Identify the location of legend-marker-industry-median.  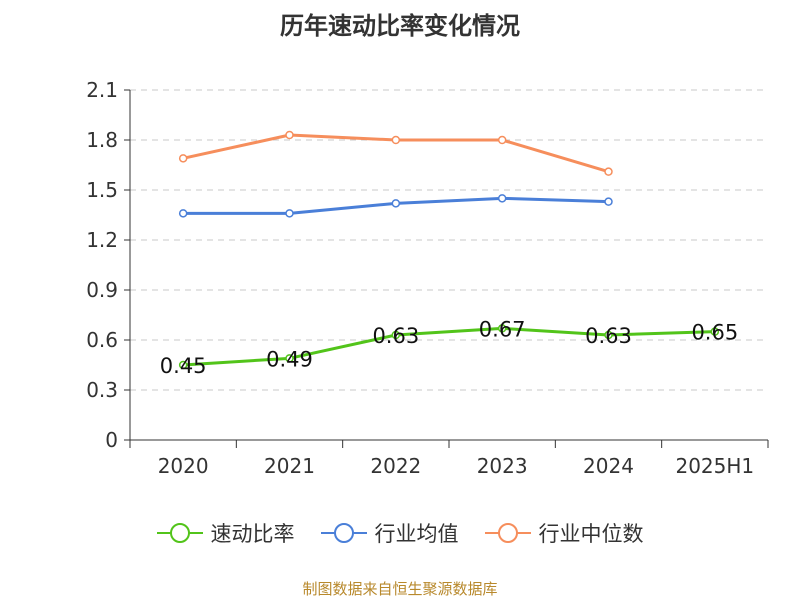
(507, 533).